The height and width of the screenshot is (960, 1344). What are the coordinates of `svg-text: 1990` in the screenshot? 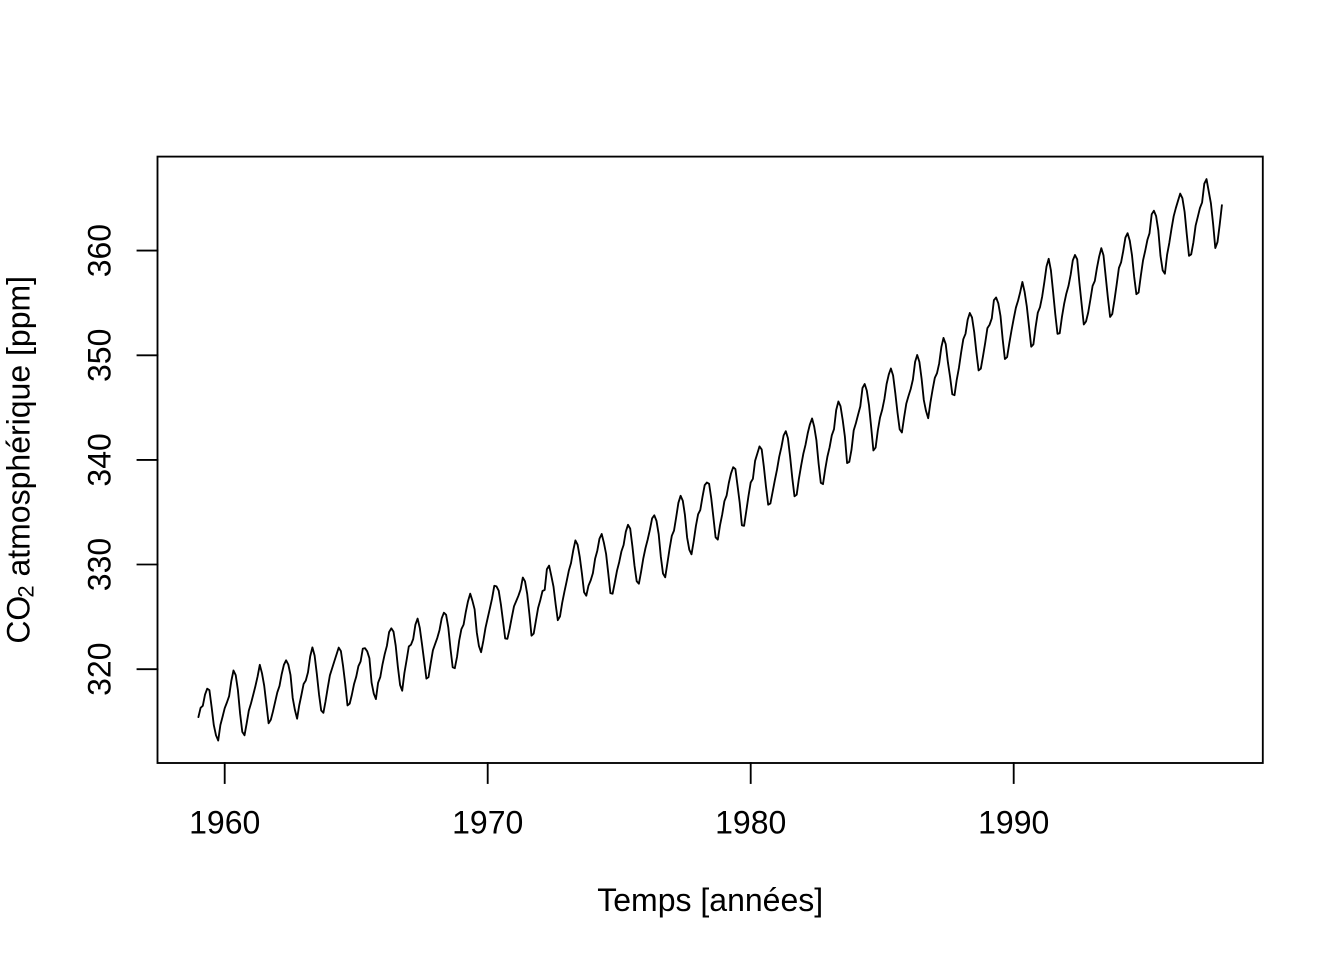 It's located at (1013, 823).